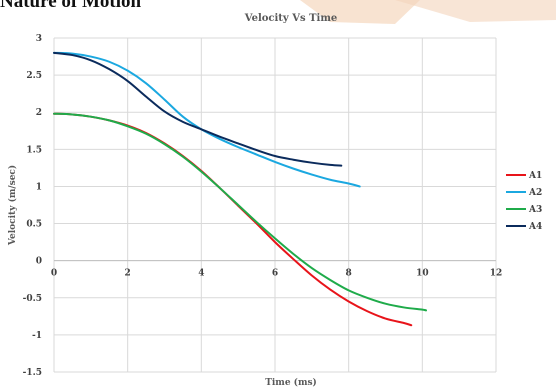  I want to click on chart-title: Velocity Vs Time, so click(291, 18).